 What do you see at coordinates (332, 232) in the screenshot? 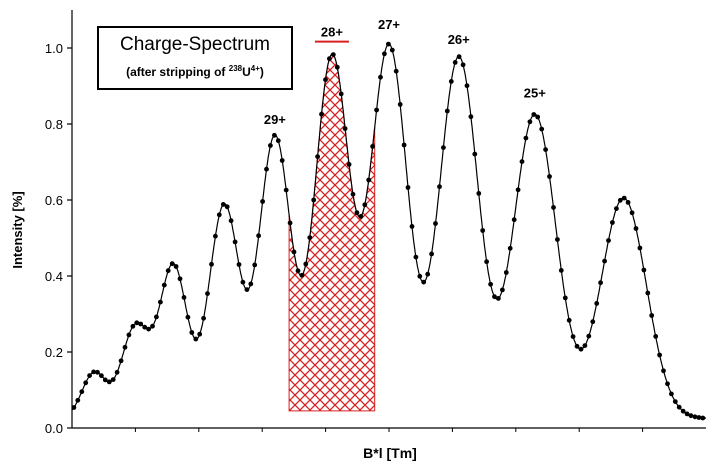
I see `highlight-layer` at bounding box center [332, 232].